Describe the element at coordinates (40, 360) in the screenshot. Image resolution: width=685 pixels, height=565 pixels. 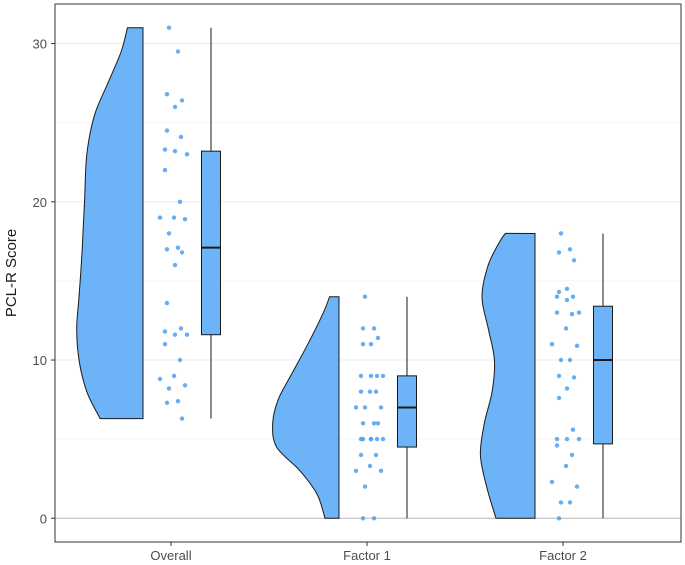
I see `y-tick-label: 10` at that location.